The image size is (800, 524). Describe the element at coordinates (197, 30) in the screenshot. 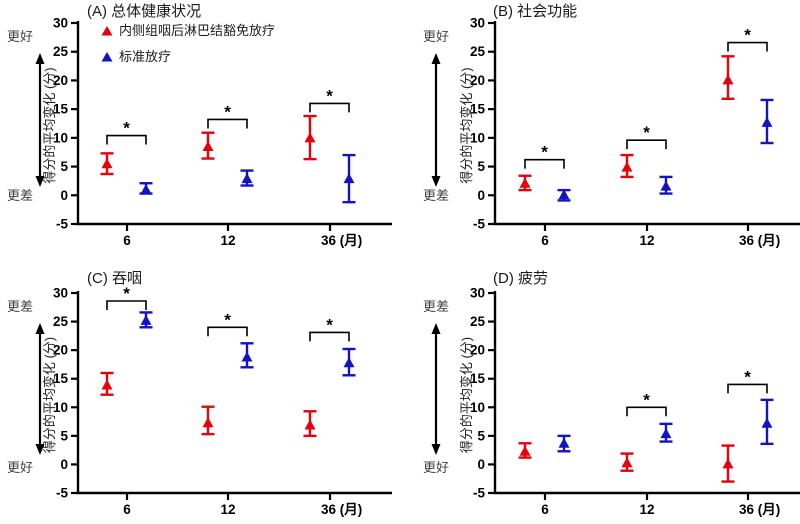

I see `legend-label: 内侧组咽后淋巴结豁免放疗` at that location.